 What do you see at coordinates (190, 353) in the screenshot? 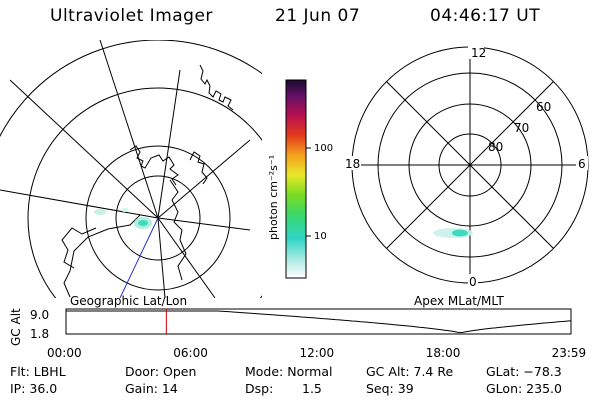
I see `orbit-x-tick-label: 06:00` at bounding box center [190, 353].